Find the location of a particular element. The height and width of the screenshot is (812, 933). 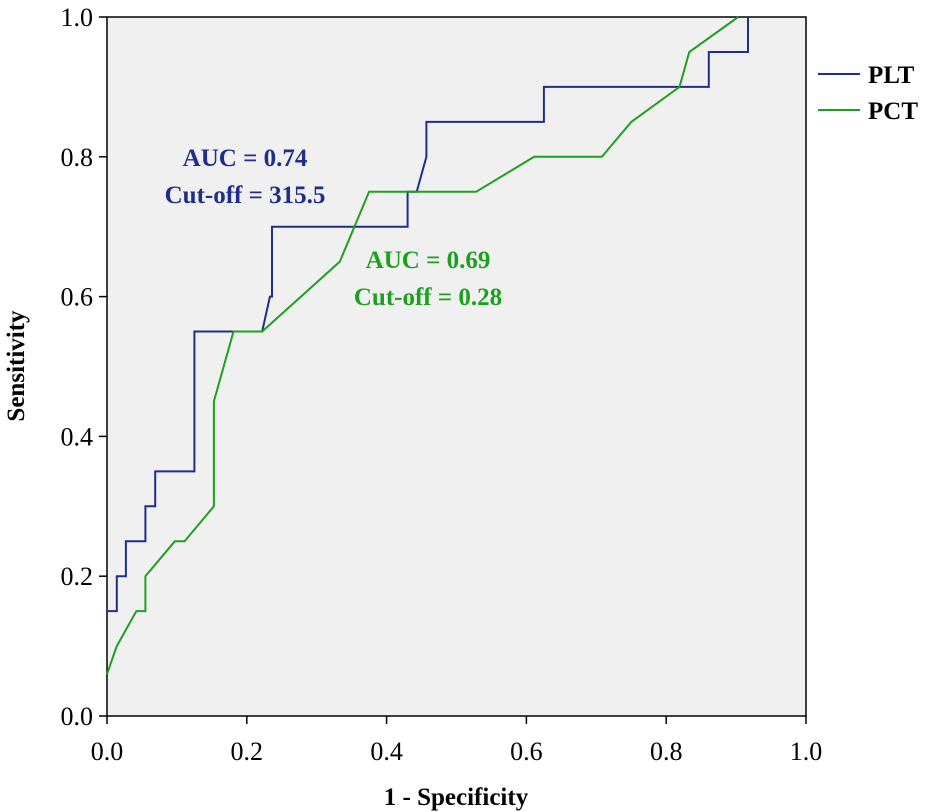

x-tick-label: 0.4 is located at coordinates (386, 751).